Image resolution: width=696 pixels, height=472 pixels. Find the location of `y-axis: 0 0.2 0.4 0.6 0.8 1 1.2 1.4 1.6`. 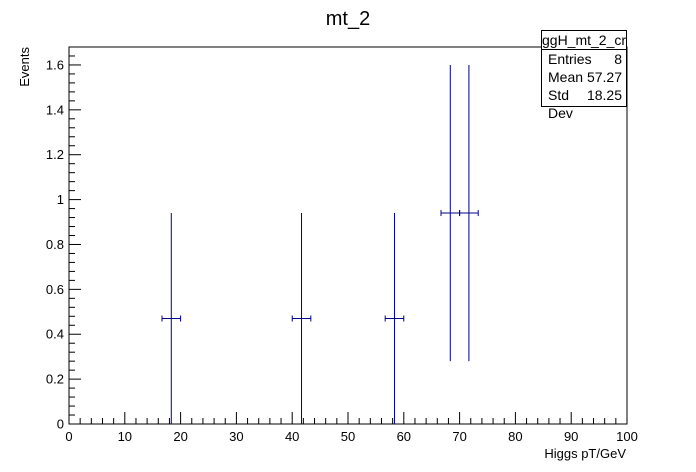

y-axis: 0 0.2 0.4 0.6 0.8 1 1.2 1.4 1.6 is located at coordinates (63, 239).